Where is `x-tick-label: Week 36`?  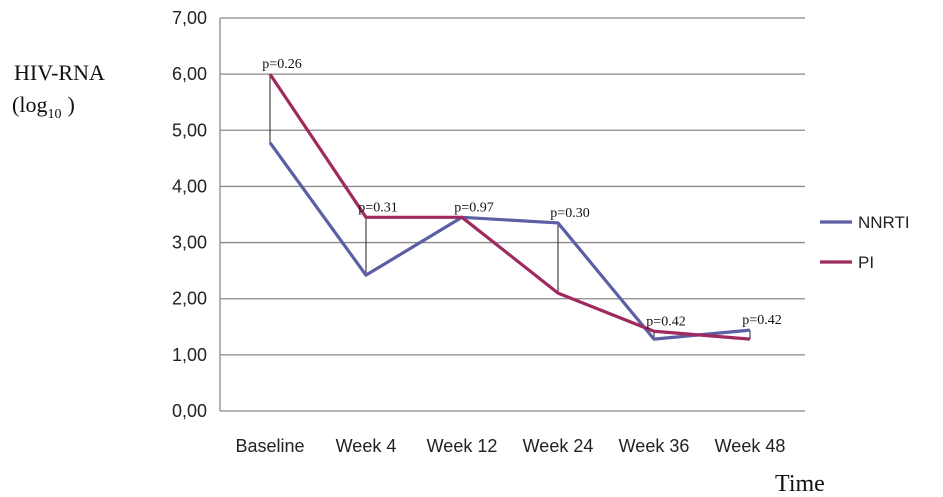 x-tick-label: Week 36 is located at coordinates (654, 446).